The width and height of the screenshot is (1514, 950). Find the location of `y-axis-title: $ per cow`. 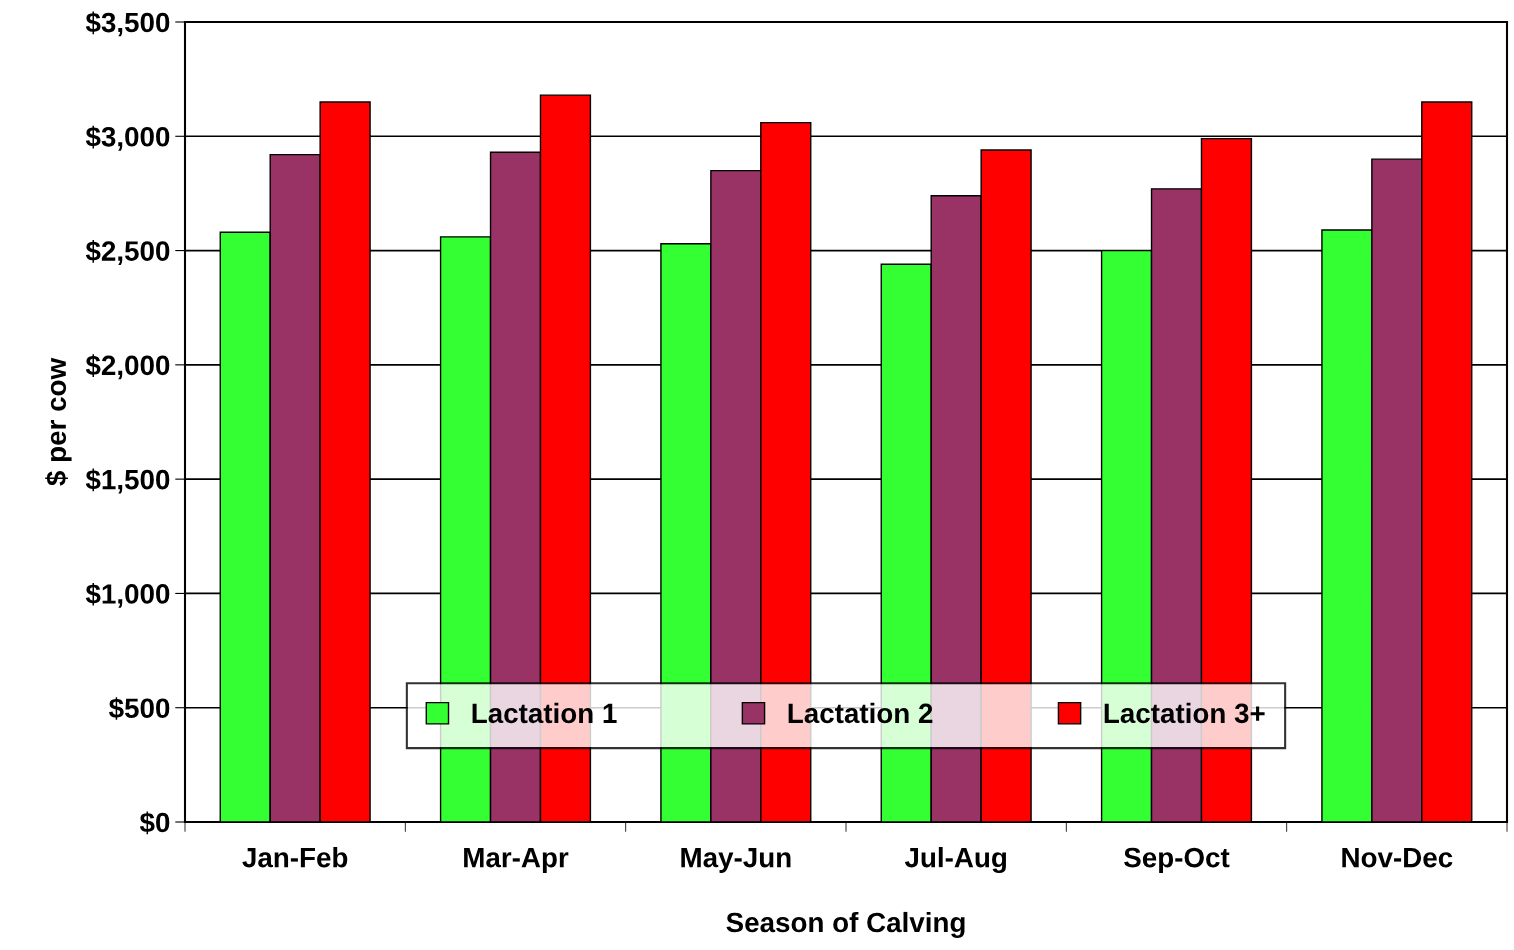

y-axis-title: $ per cow is located at coordinates (58, 421).